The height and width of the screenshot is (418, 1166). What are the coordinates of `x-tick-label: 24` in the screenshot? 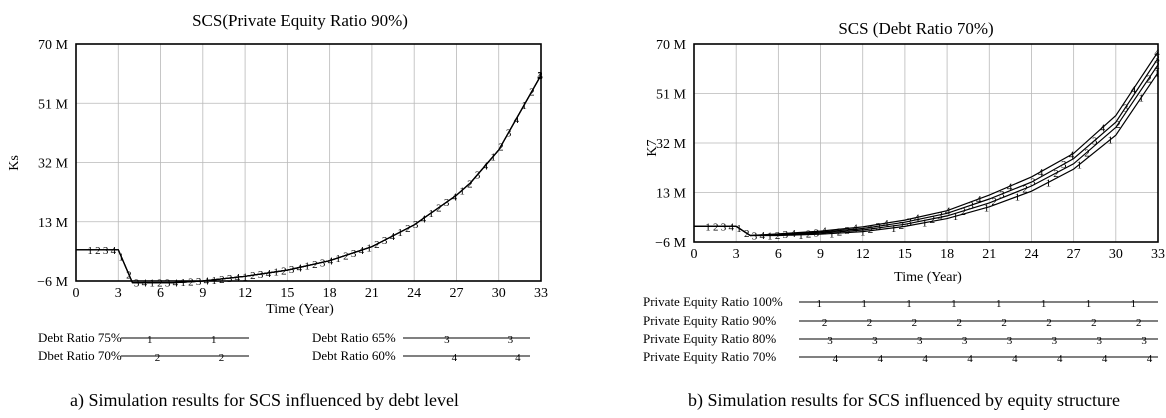 It's located at (1031, 254).